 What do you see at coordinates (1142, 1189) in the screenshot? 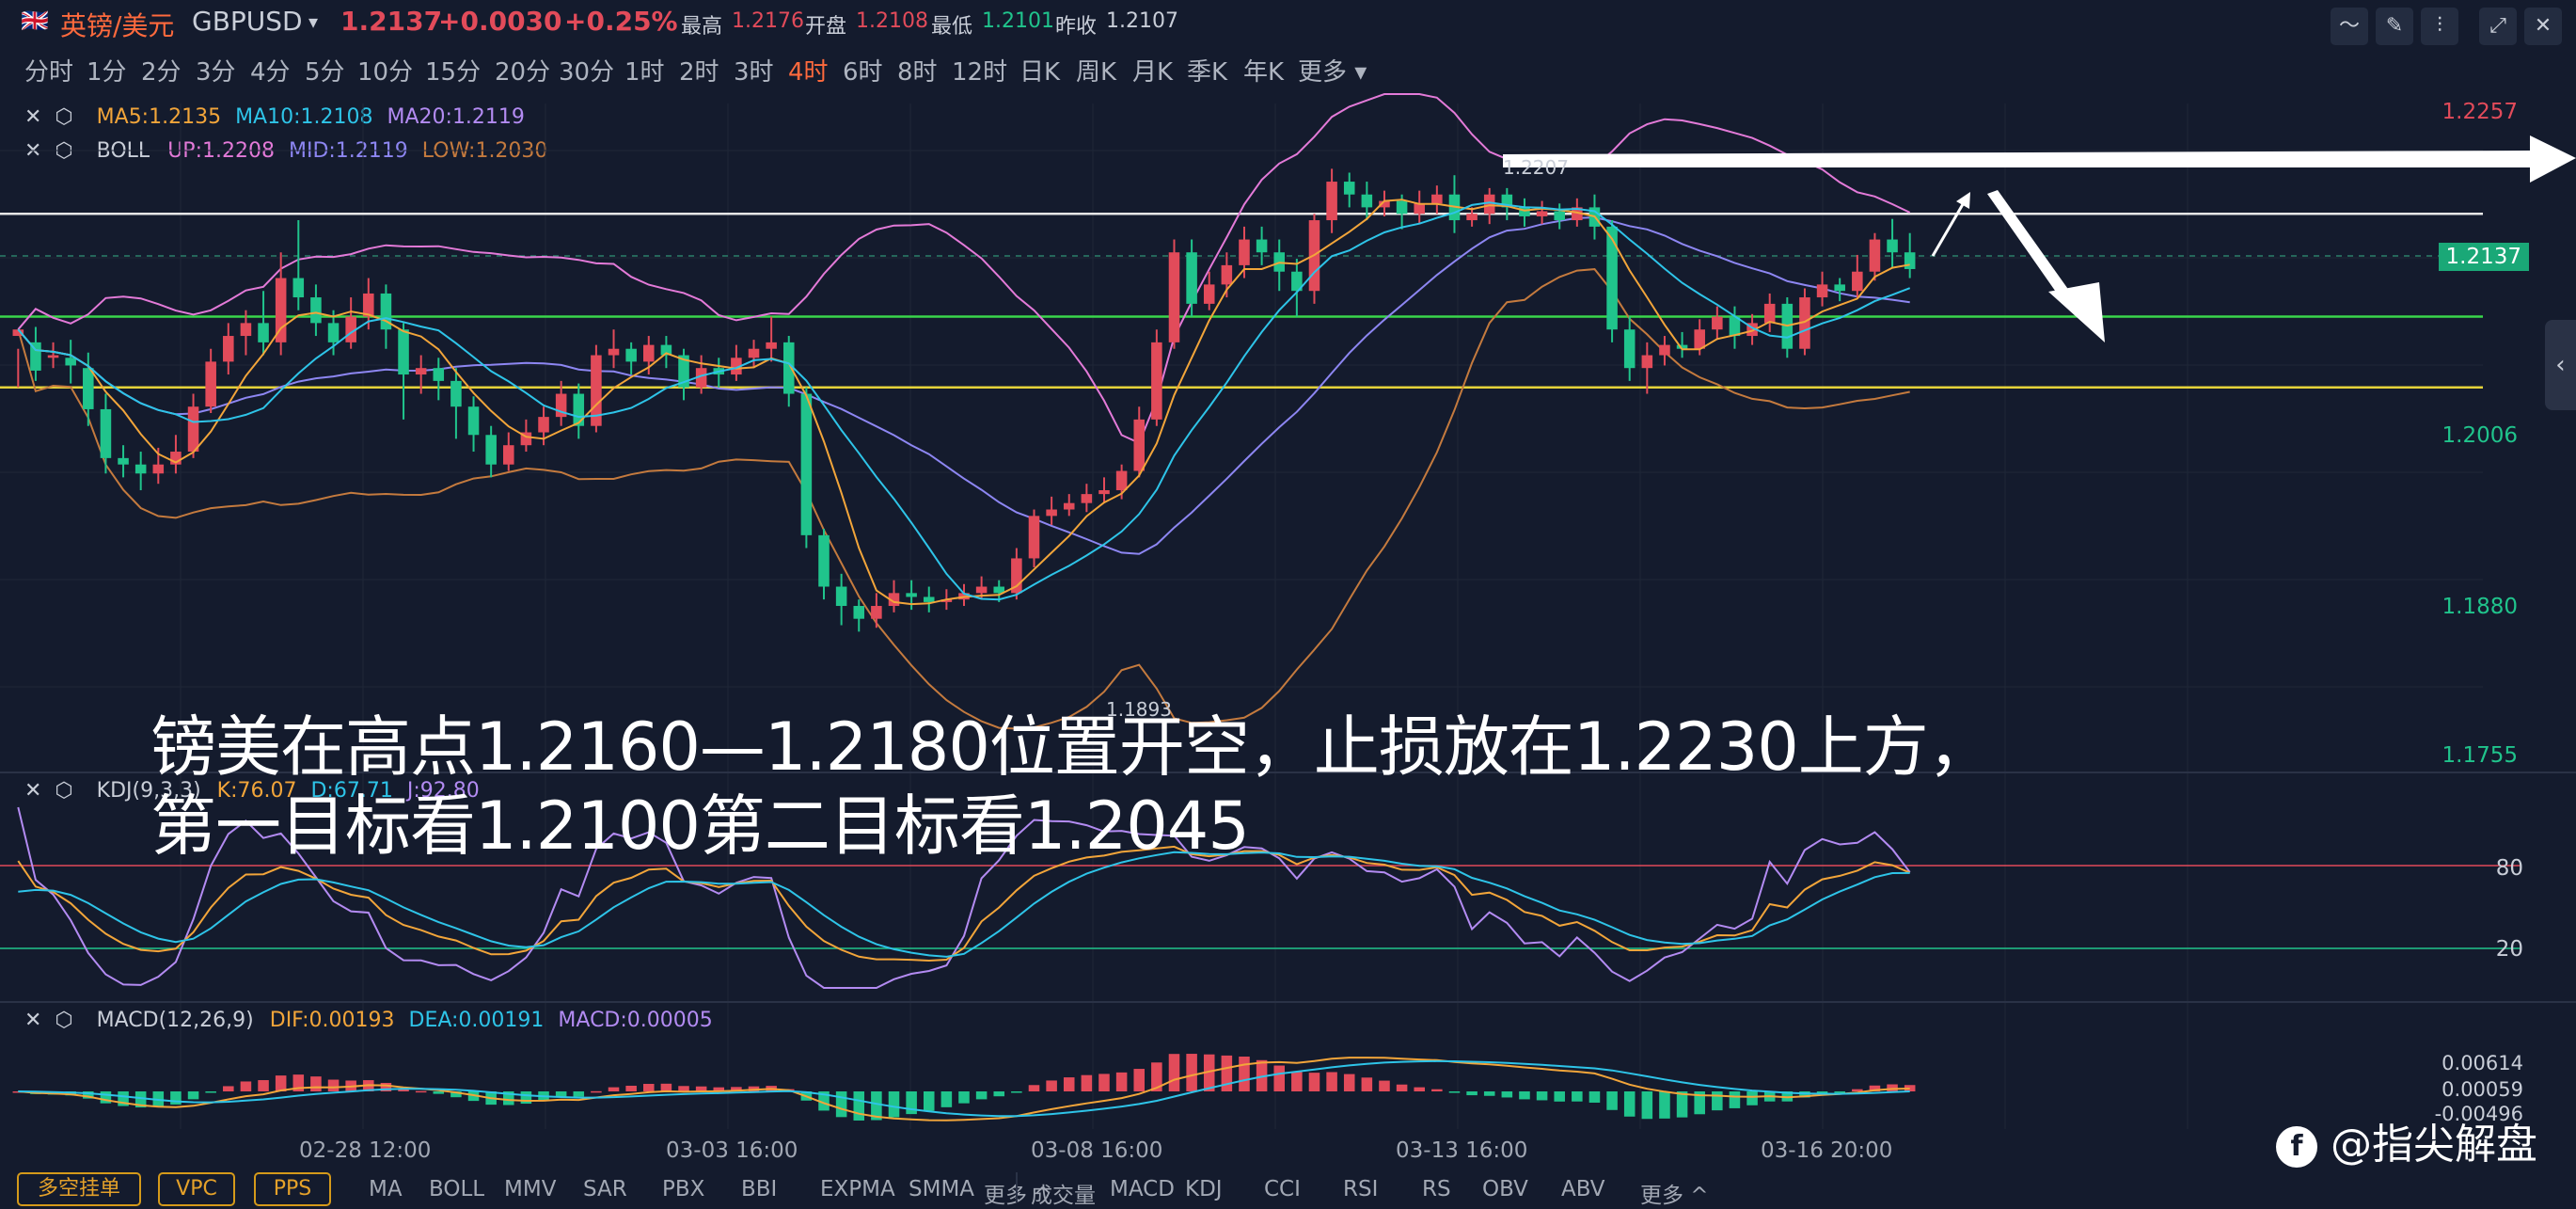
I see `sub-ind-1: MACD` at bounding box center [1142, 1189].